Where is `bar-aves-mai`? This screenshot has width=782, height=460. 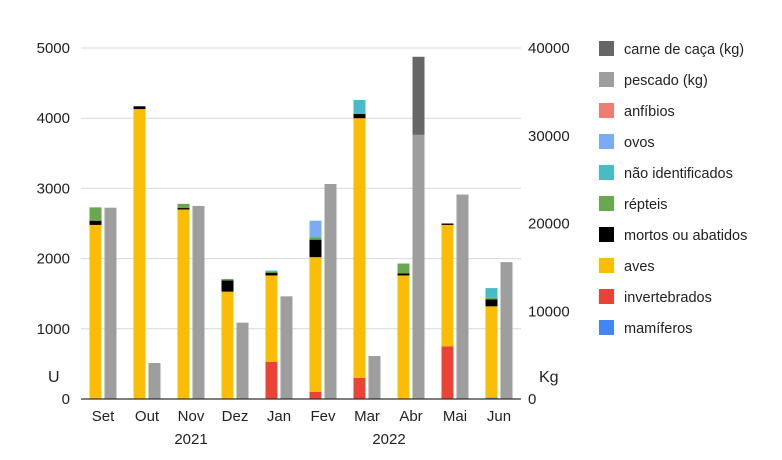 bar-aves-mai is located at coordinates (447, 285).